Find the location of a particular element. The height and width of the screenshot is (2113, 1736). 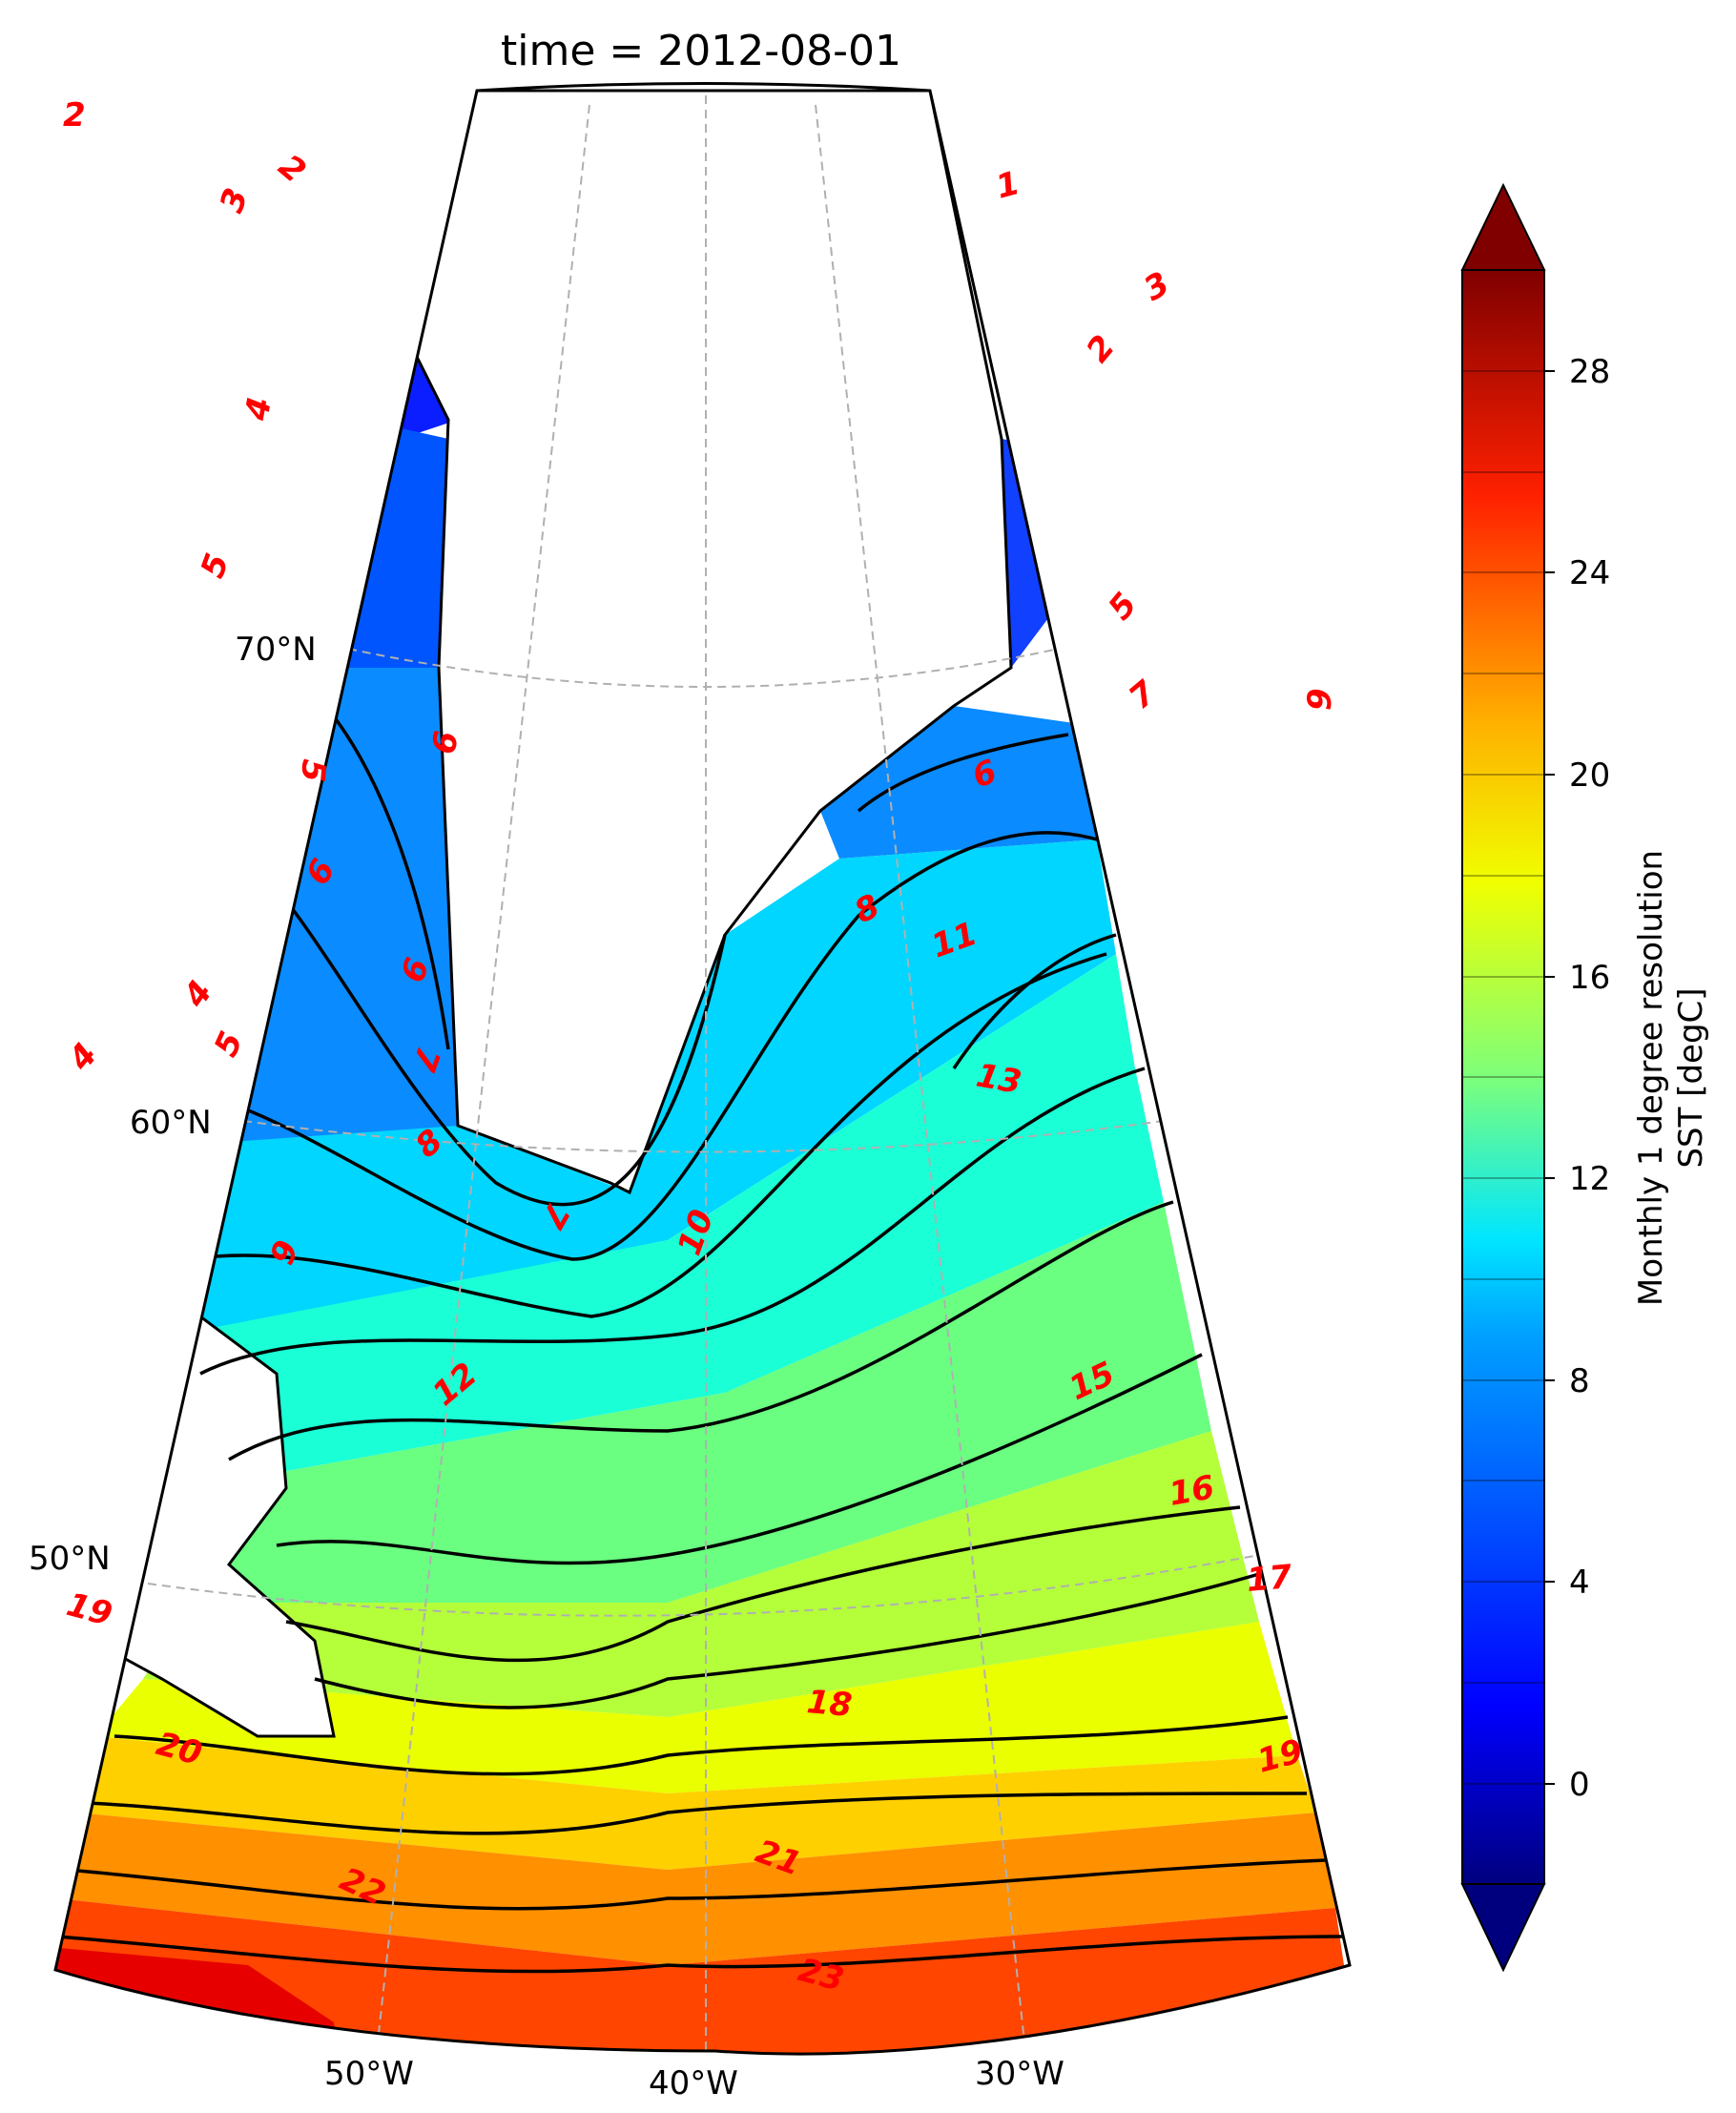

colorbar-tick-label: 4 is located at coordinates (1579, 1583).